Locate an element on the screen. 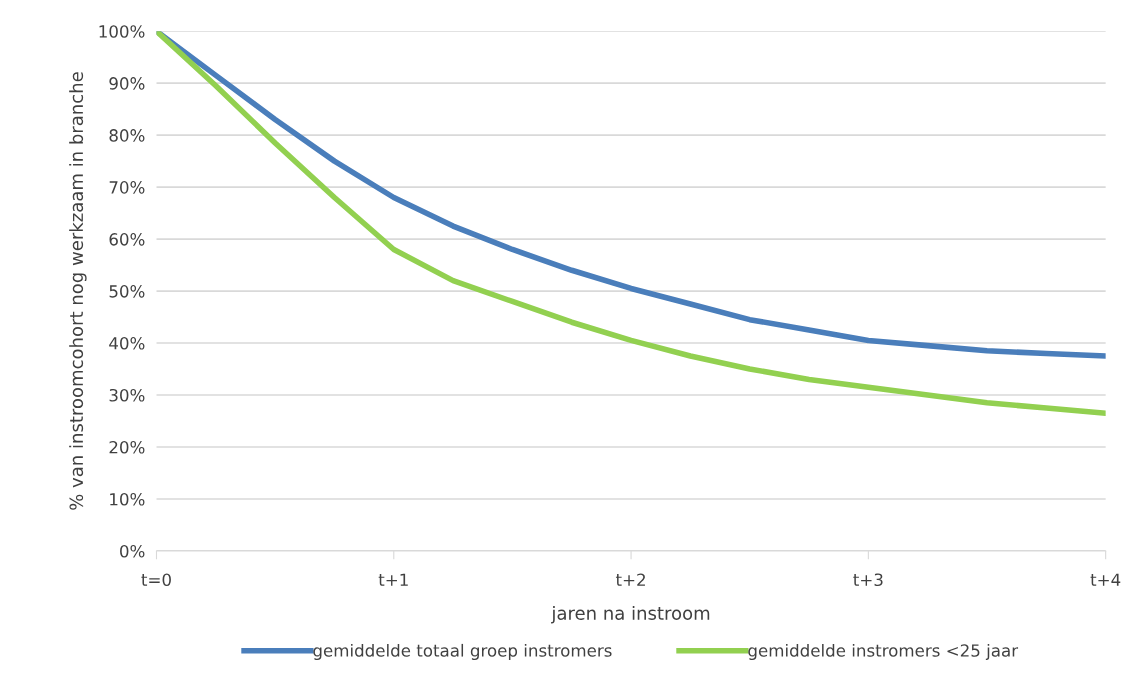 This screenshot has width=1134, height=693. y-axis-title: % van instroomcohort nog werkzaam in branche is located at coordinates (78, 291).